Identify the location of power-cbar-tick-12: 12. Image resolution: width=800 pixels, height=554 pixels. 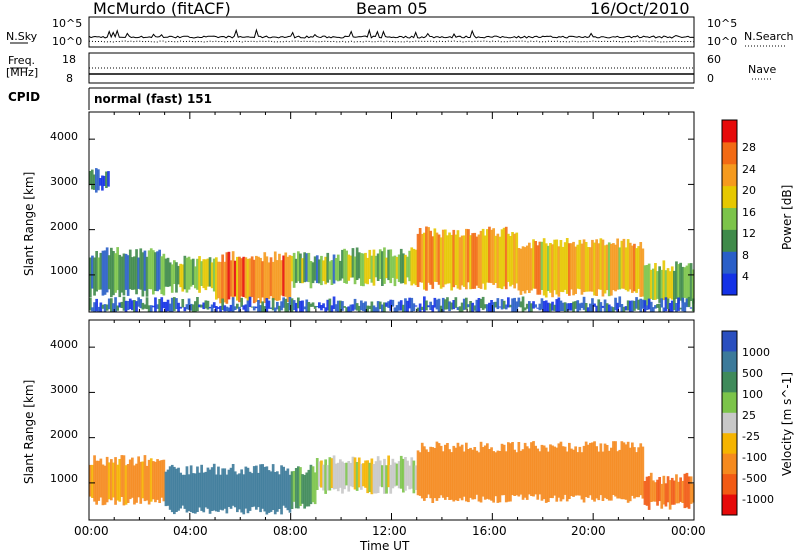
(749, 233).